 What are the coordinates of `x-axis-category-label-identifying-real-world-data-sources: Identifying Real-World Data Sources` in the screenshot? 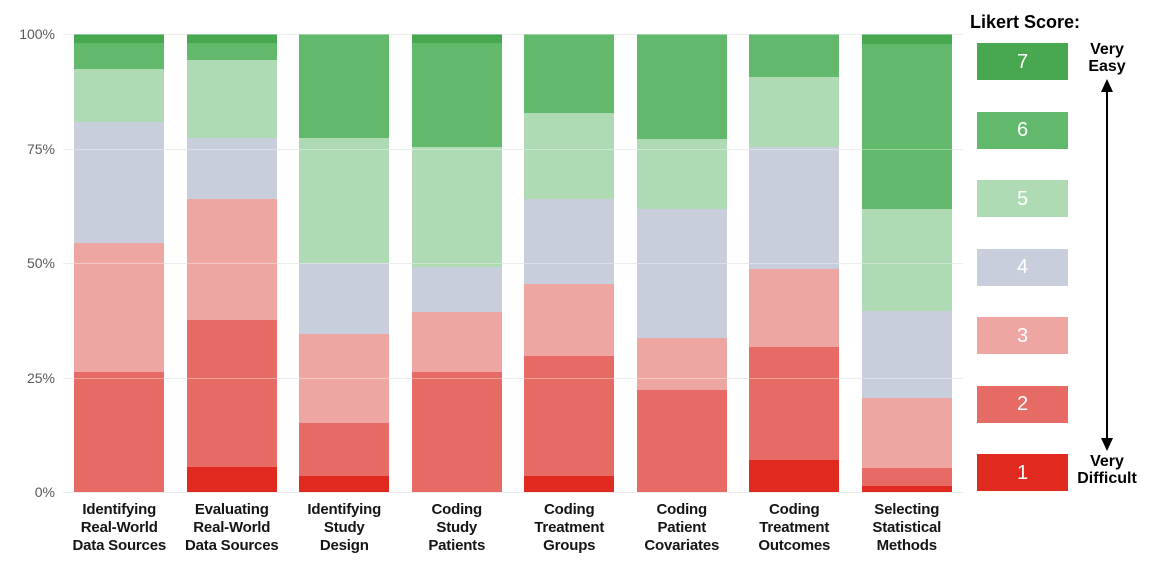 It's located at (119, 528).